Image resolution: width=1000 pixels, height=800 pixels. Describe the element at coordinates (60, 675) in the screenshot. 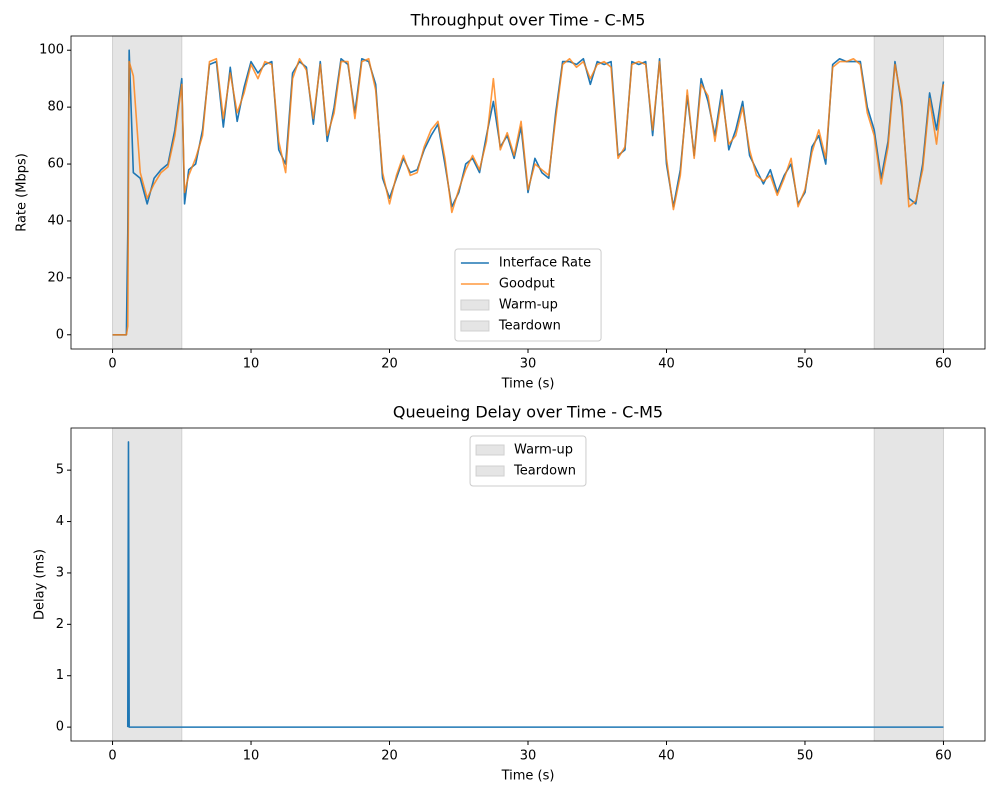

I see `y-tick-label: 1` at that location.